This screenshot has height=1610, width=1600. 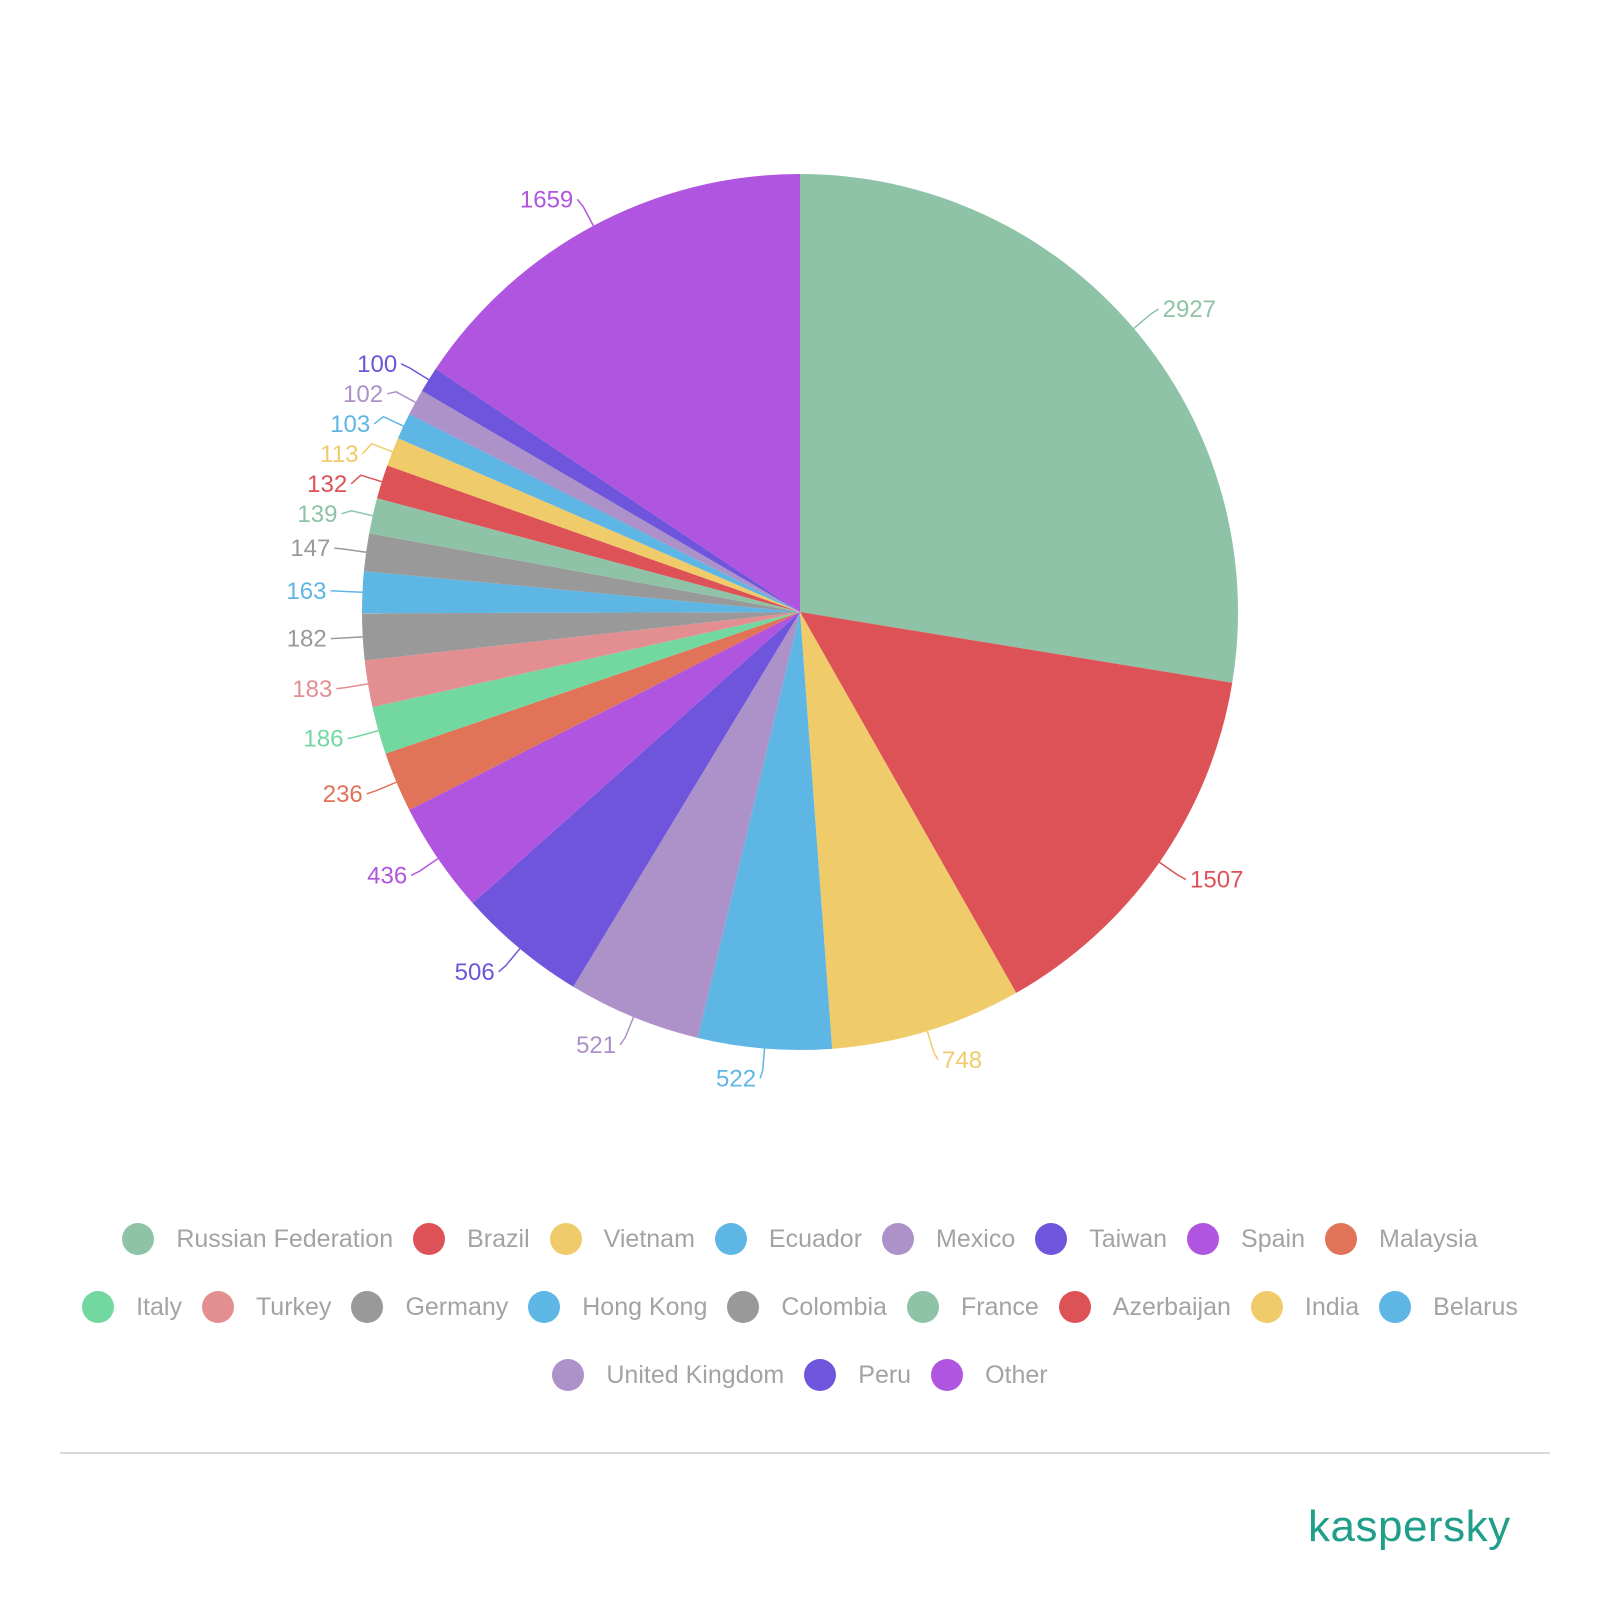 I want to click on legend-item-italy: Italy, so click(x=132, y=1307).